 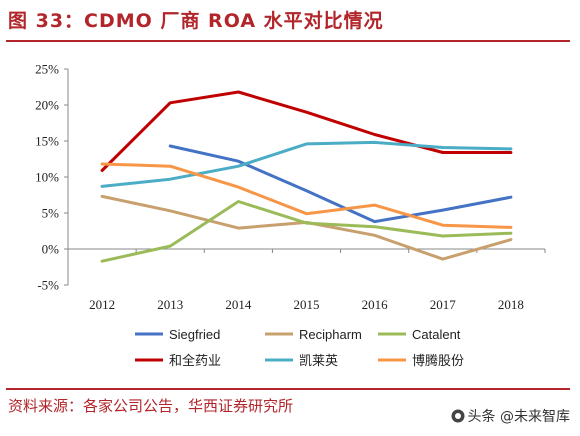 I want to click on watermark-text: 头条 @未来智库, so click(x=518, y=417).